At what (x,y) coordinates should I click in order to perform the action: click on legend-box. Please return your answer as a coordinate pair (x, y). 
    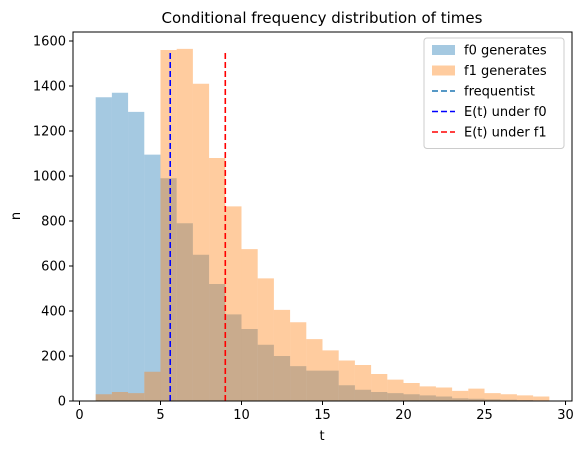
    Looking at the image, I should click on (494, 93).